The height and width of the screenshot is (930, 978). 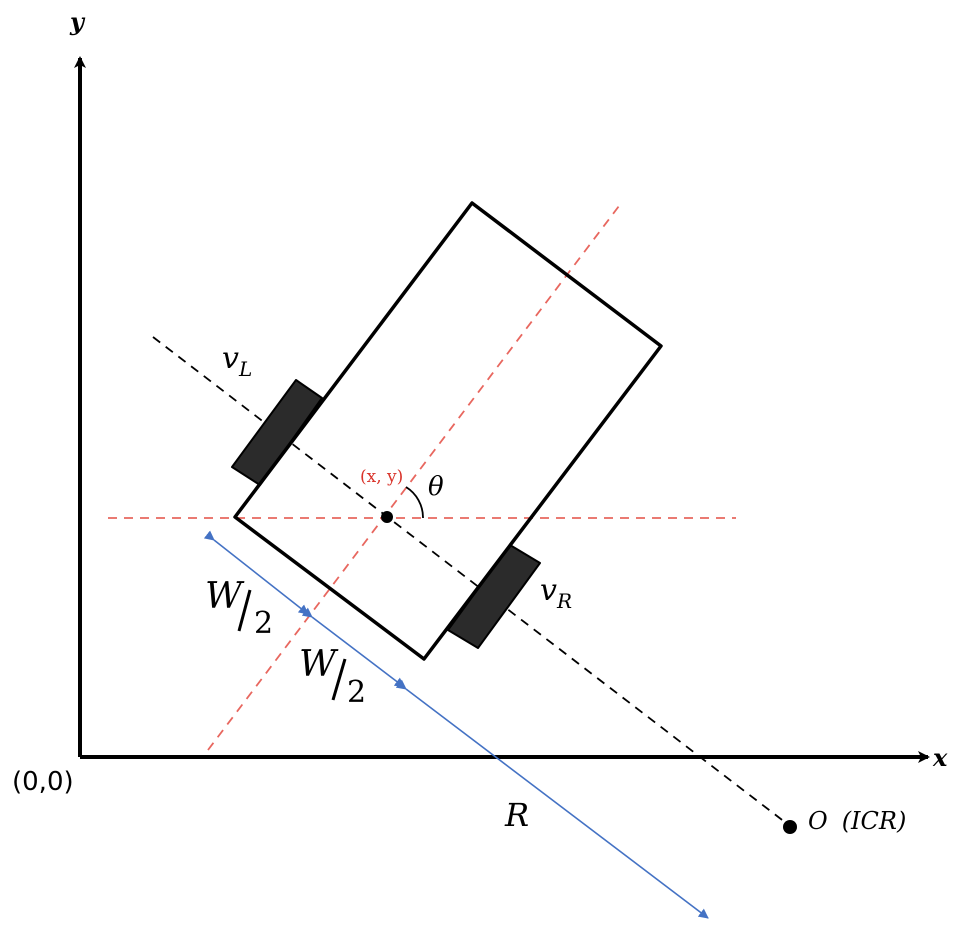 What do you see at coordinates (43, 782) in the screenshot?
I see `origin-label: (0,0)` at bounding box center [43, 782].